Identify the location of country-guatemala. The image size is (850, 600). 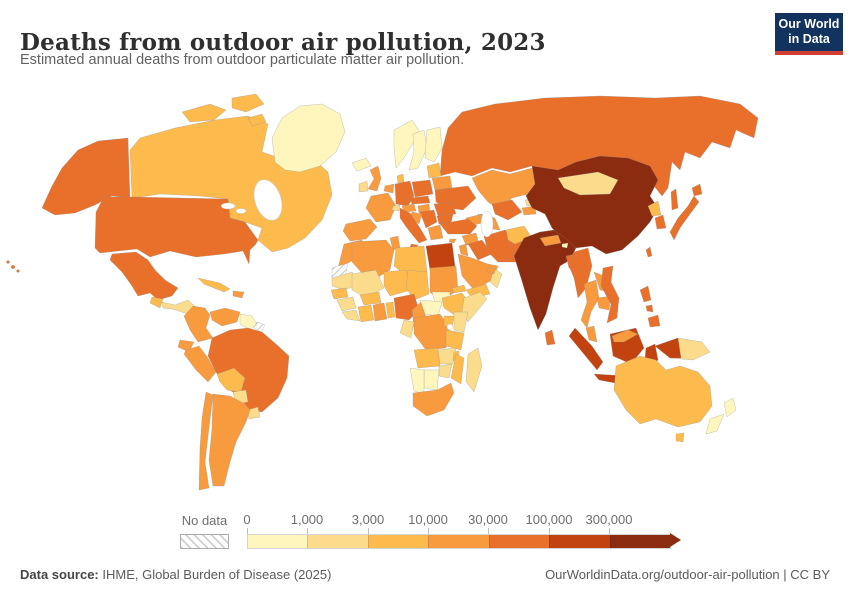
(156, 302).